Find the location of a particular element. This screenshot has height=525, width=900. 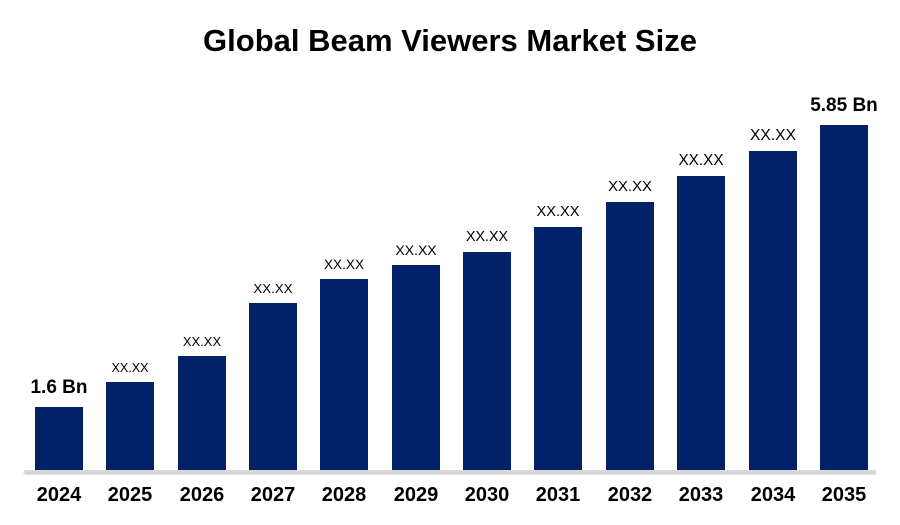

x-axis-label-2026: 2026 is located at coordinates (202, 495).